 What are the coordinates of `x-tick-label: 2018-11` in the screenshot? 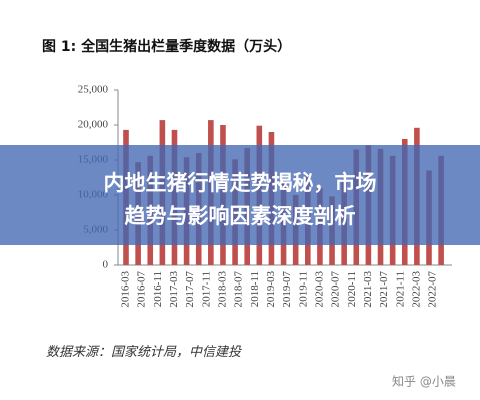 It's located at (255, 289).